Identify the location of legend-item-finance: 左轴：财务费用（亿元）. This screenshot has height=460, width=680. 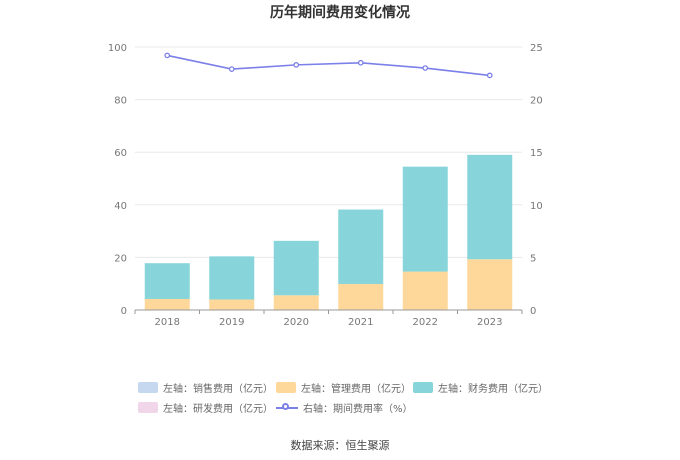
(480, 387).